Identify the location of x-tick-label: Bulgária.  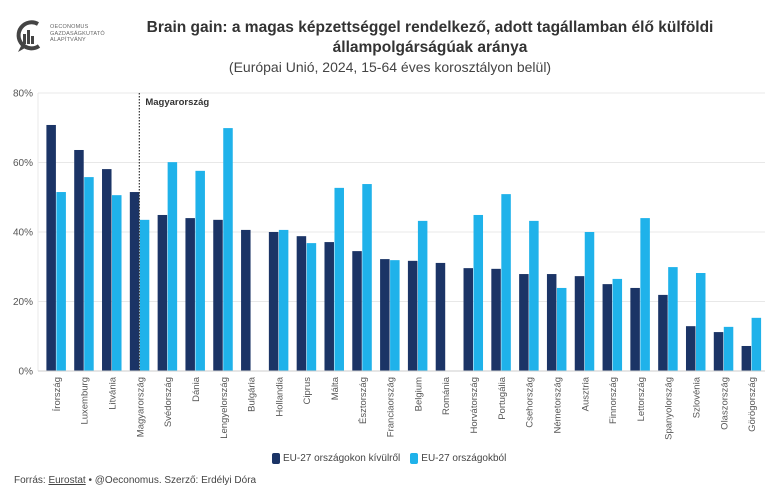
(252, 394).